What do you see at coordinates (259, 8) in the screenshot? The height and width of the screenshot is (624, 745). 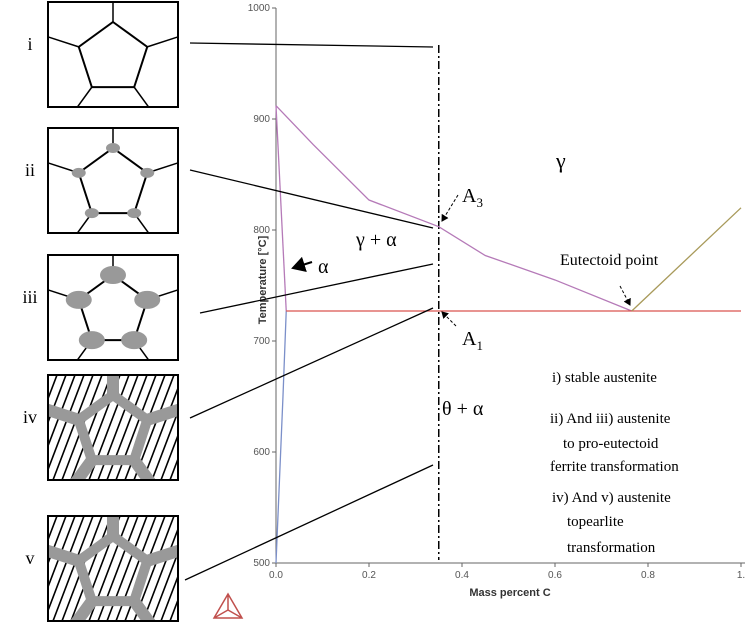 I see `y-tick-label: 1000` at bounding box center [259, 8].